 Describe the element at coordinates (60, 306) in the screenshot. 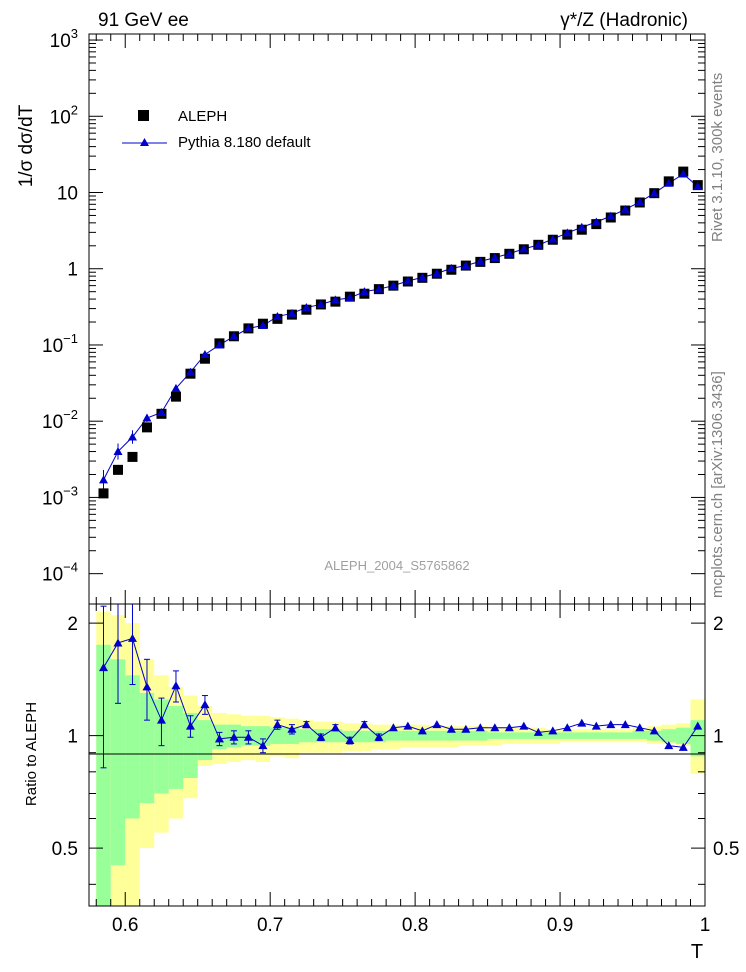

I see `main-y-tick-labels: 10⁻⁴ 10⁻³ 10⁻² 10⁻¹ 1 10 102 103` at that location.